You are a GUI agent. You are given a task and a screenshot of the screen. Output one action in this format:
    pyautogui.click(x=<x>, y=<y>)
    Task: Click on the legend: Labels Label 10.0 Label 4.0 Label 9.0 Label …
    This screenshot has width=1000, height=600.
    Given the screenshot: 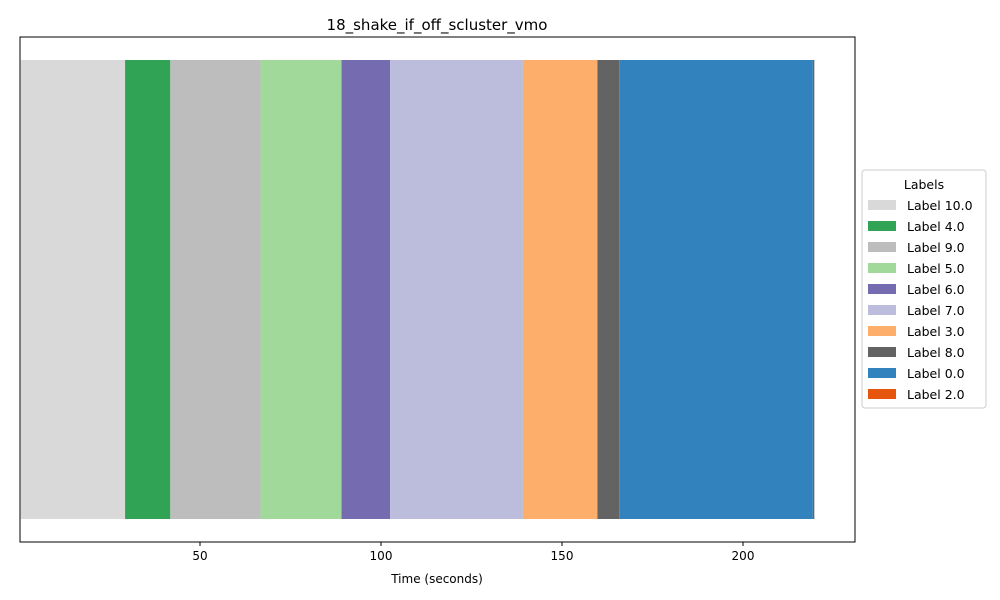 What is the action you would take?
    pyautogui.click(x=924, y=289)
    